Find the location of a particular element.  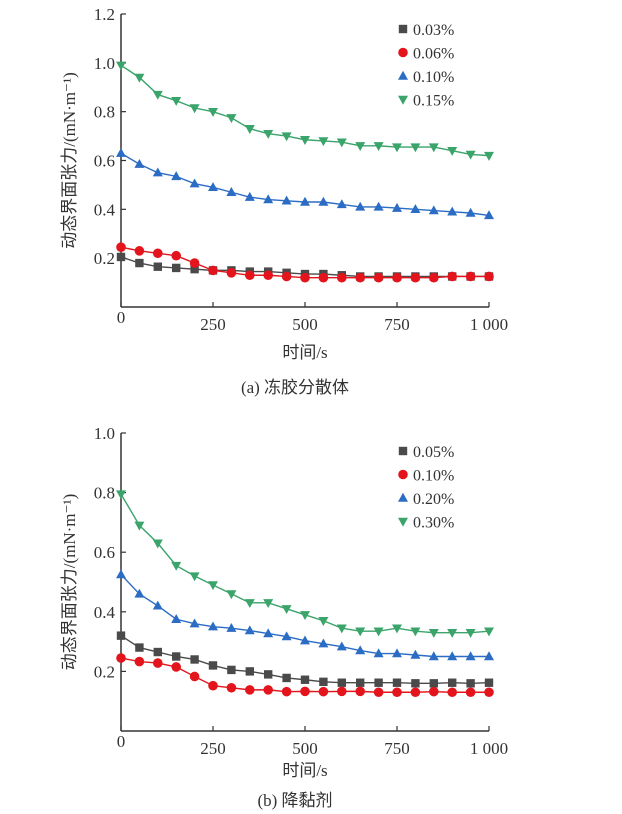

legend-item: 0.05% is located at coordinates (426, 452).